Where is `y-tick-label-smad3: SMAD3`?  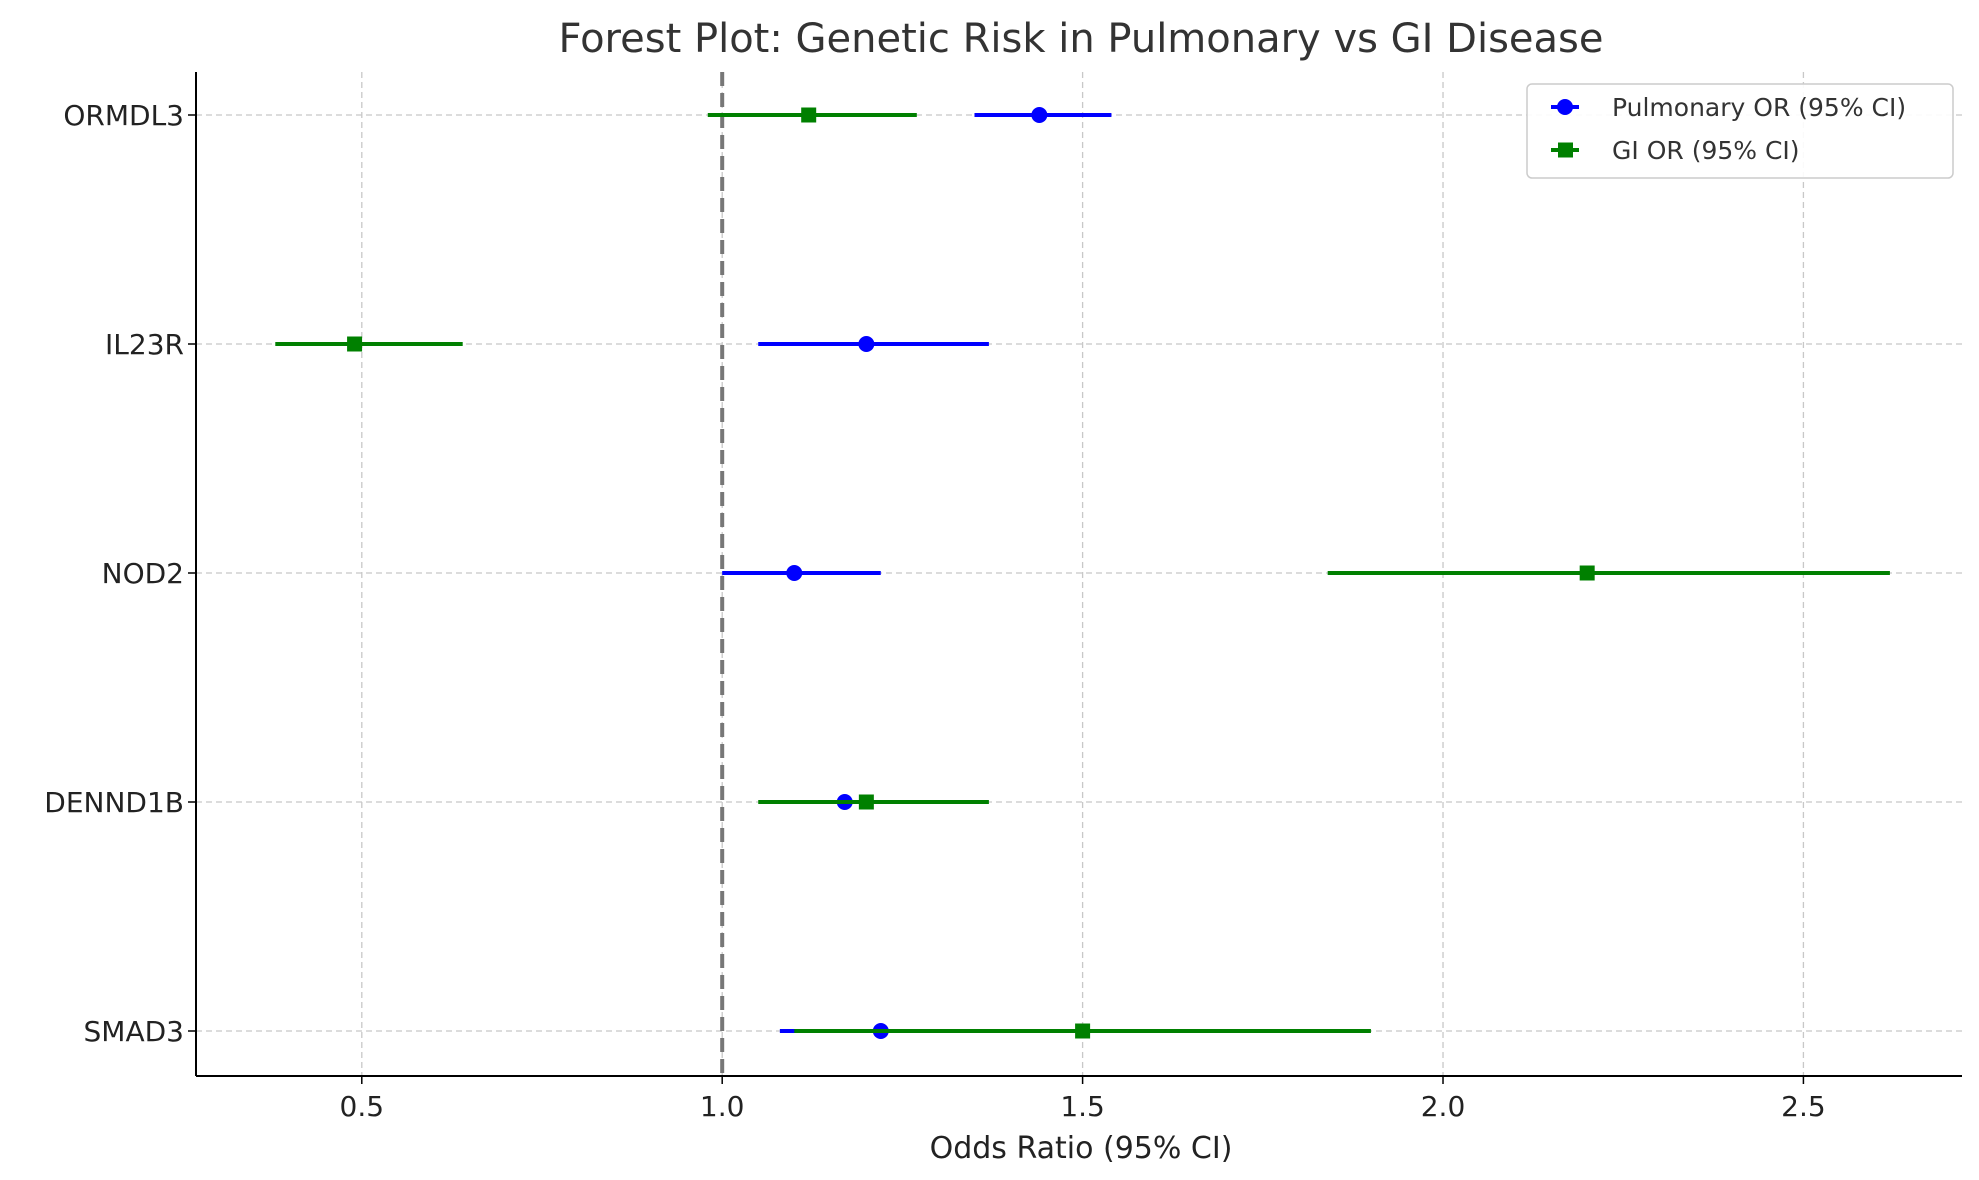 y-tick-label-smad3: SMAD3 is located at coordinates (134, 1031).